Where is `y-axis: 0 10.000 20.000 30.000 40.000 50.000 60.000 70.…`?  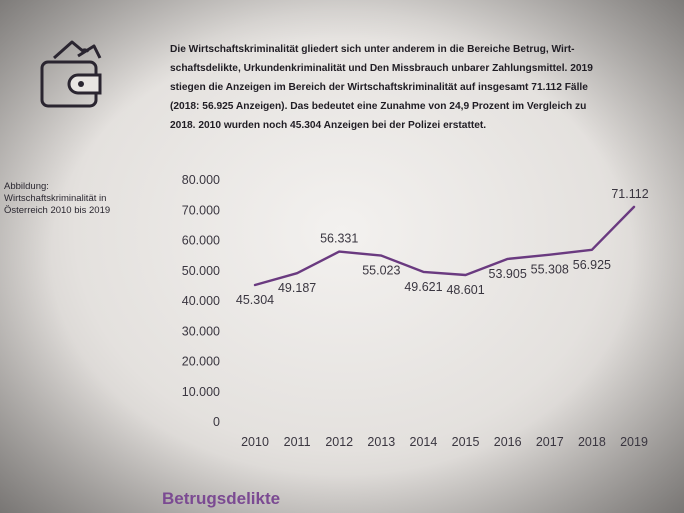 y-axis: 0 10.000 20.000 30.000 40.000 50.000 60.000 70.… is located at coordinates (201, 301).